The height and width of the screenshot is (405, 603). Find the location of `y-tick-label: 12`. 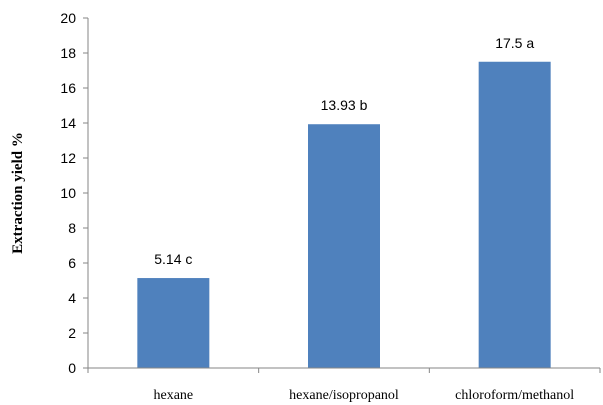

y-tick-label: 12 is located at coordinates (68, 158).